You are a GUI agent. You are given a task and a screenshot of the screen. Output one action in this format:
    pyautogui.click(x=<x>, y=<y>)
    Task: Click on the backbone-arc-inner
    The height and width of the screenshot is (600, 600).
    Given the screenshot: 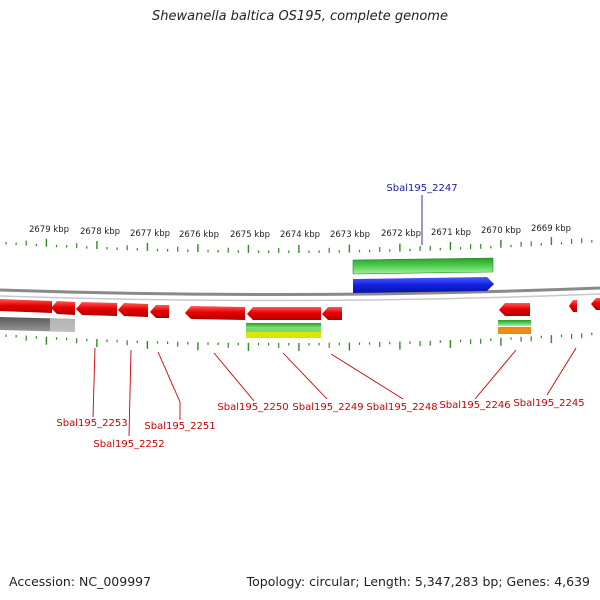 What is the action you would take?
    pyautogui.click(x=300, y=297)
    